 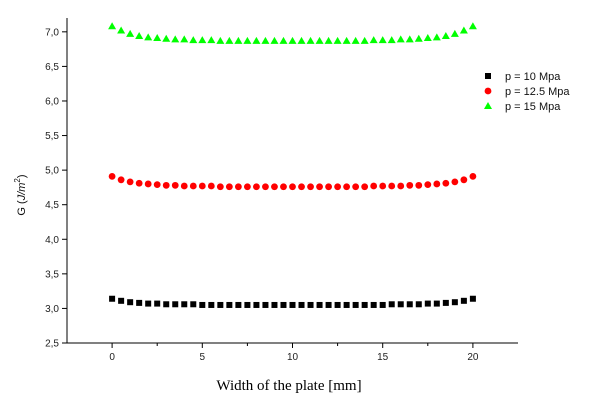 I want to click on y-tick-label: 3,0, so click(x=52, y=309).